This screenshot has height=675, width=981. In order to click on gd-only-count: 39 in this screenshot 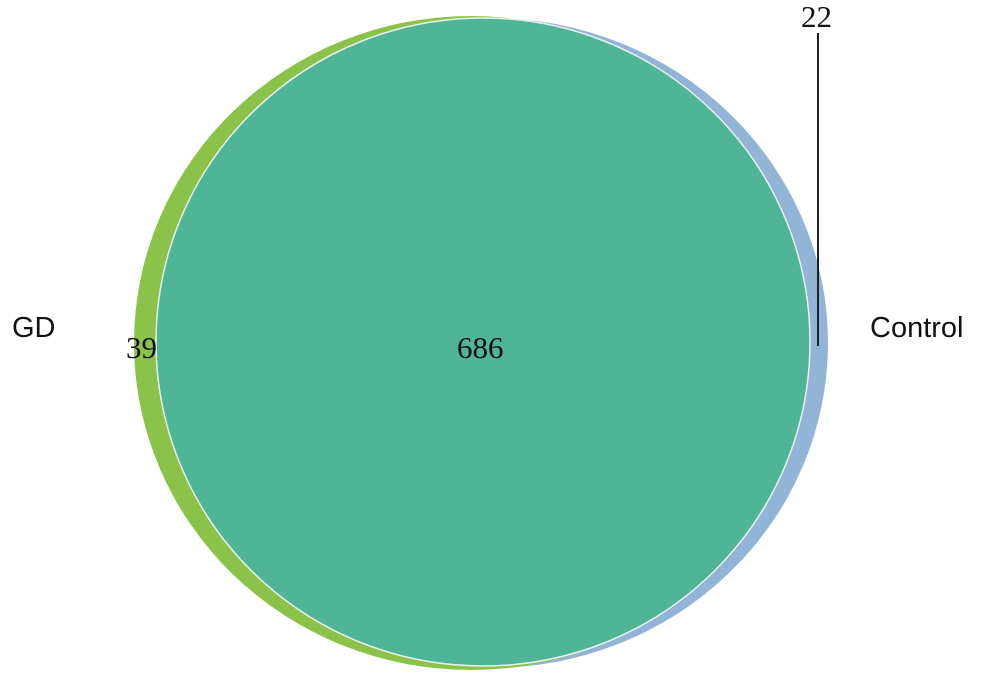, I will do `click(141, 347)`.